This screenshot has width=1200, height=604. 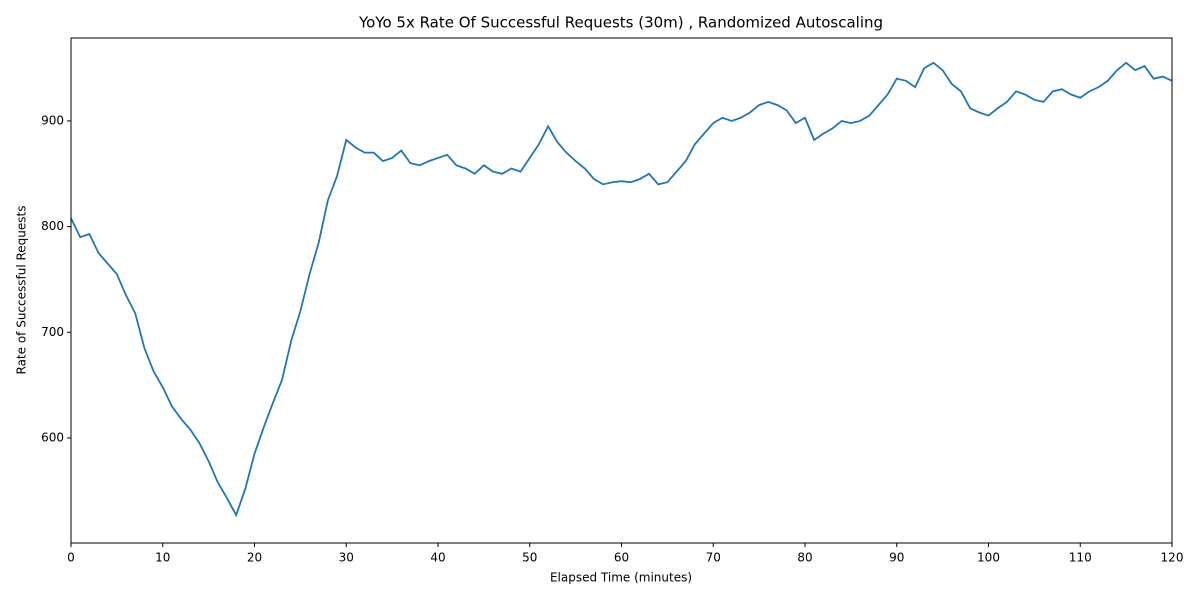 I want to click on x-tick-label: 20, so click(x=254, y=558).